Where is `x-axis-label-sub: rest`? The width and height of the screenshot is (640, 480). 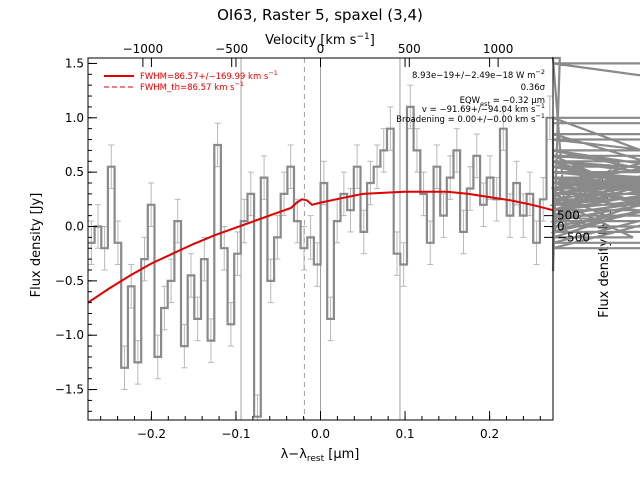
x-axis-label-sub: rest is located at coordinates (316, 459).